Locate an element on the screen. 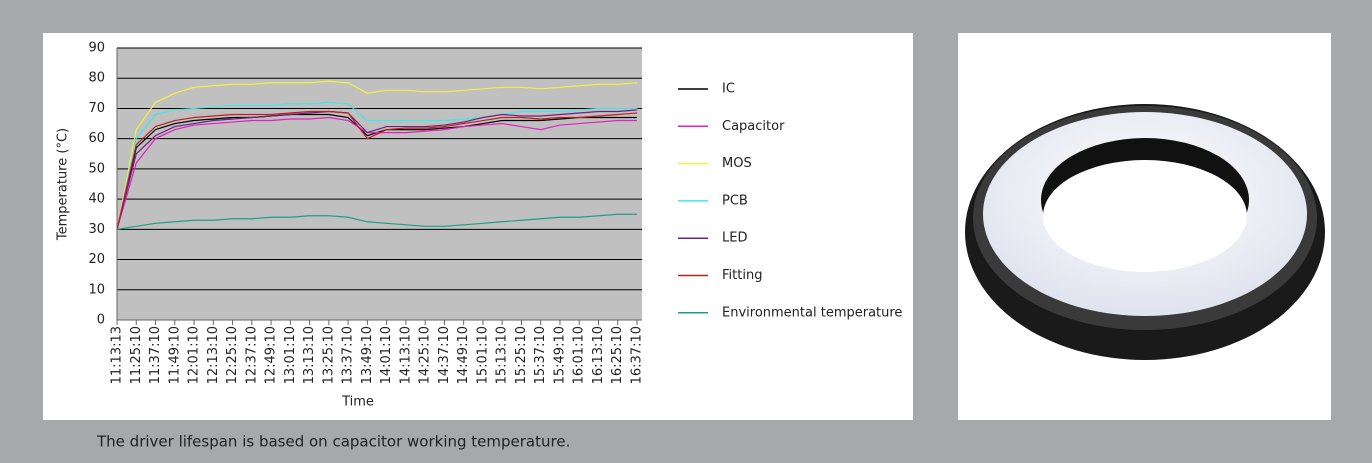  x-tick-label: 12:01:10 is located at coordinates (194, 355).